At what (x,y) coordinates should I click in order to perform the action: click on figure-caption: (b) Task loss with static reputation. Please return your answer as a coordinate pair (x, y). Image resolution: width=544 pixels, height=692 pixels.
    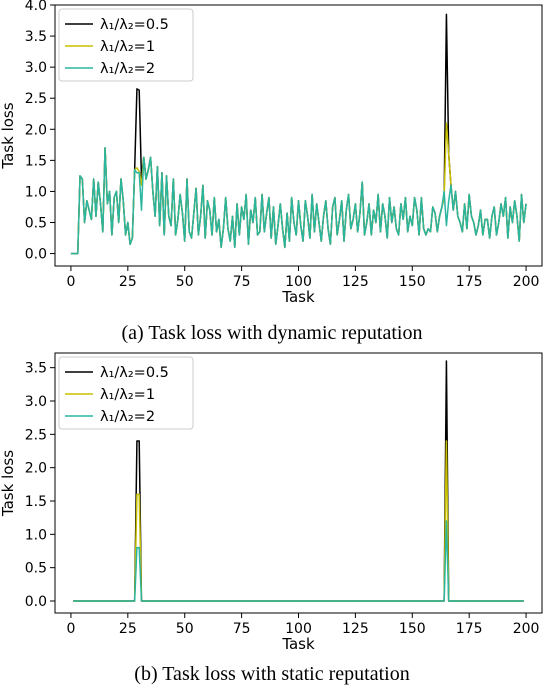
    Looking at the image, I should click on (271, 674).